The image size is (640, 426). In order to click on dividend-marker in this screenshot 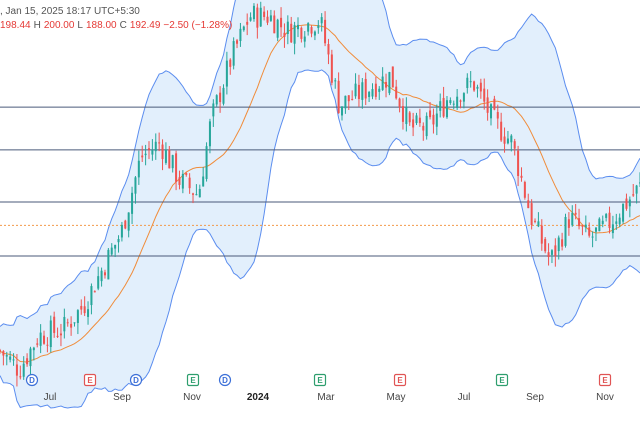, I will do `click(32, 380)`.